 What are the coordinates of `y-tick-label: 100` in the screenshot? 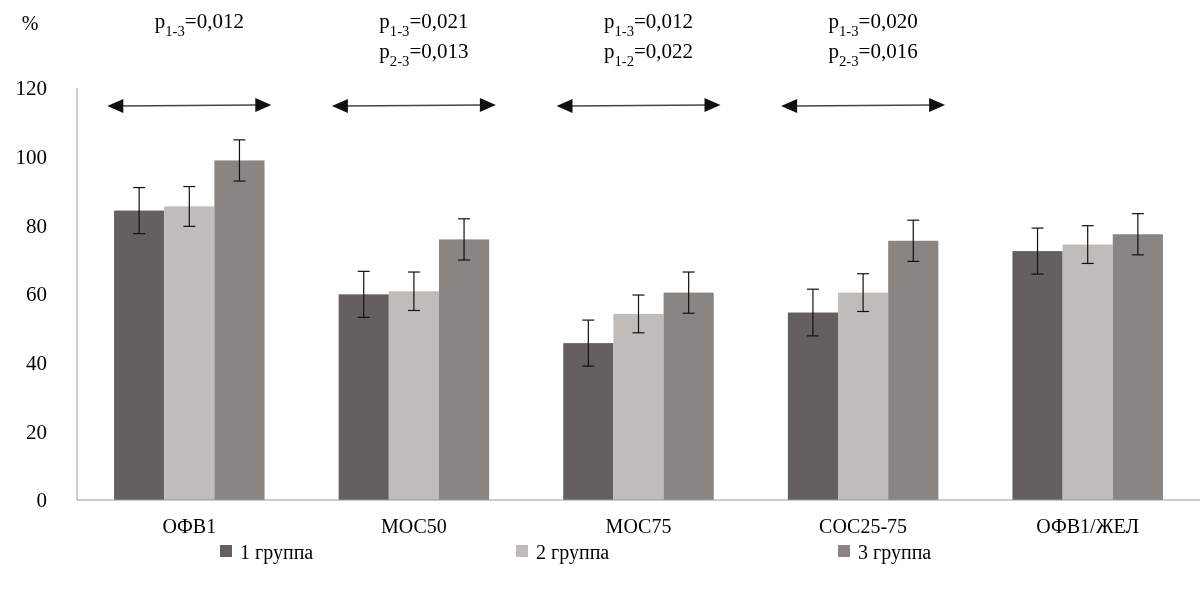 It's located at (31, 157).